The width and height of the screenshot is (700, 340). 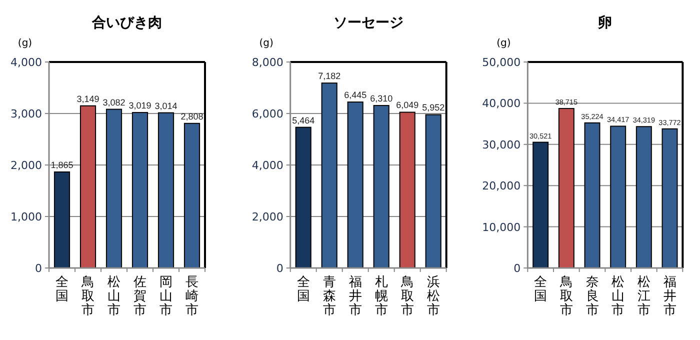 I want to click on data-label: 3,149, so click(x=88, y=99).